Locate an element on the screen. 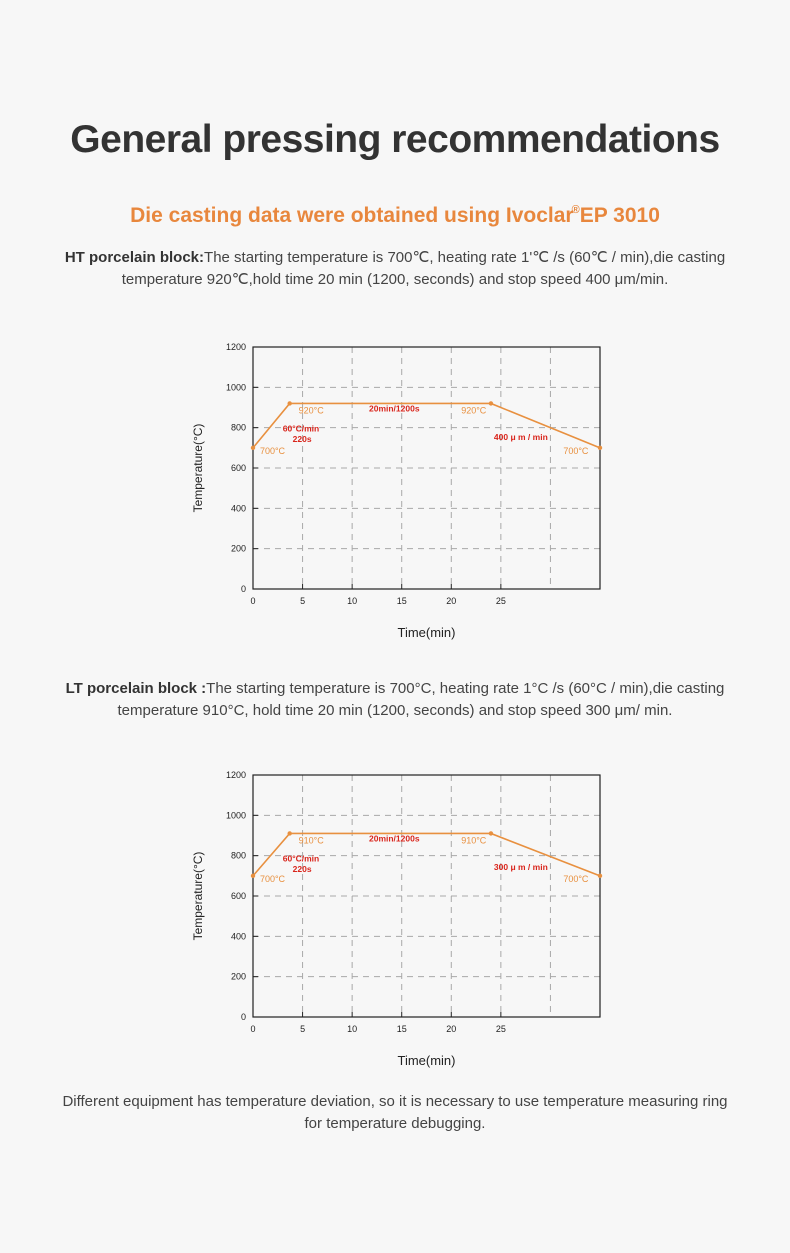 The width and height of the screenshot is (790, 1253). lt-ytick-label: 200 is located at coordinates (238, 977).